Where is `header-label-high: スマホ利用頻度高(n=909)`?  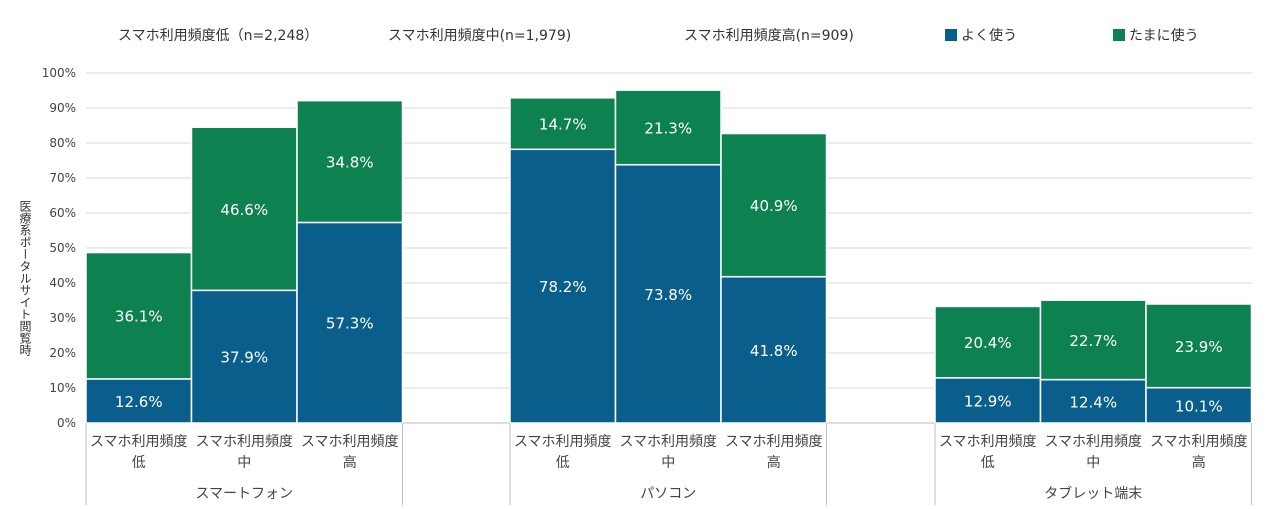
header-label-high: スマホ利用頻度高(n=909) is located at coordinates (769, 36).